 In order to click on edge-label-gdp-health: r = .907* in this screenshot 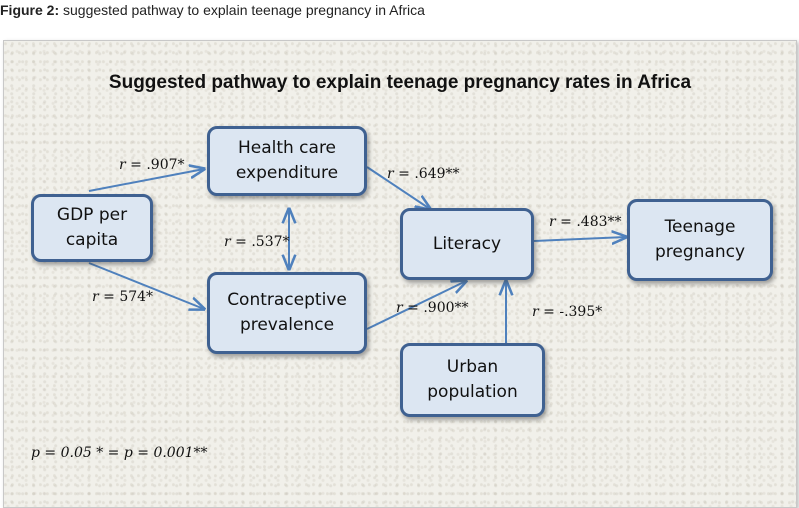, I will do `click(152, 165)`.